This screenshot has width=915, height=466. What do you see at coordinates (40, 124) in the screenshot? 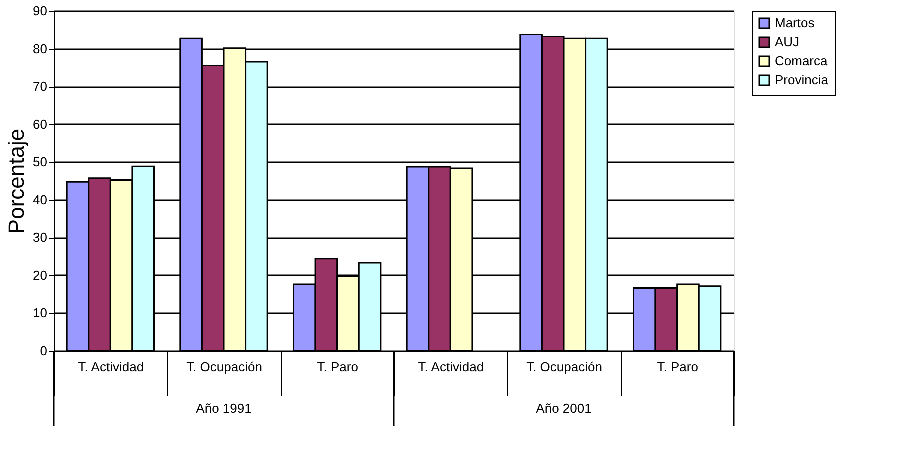
I see `y-tick-label: 60` at bounding box center [40, 124].